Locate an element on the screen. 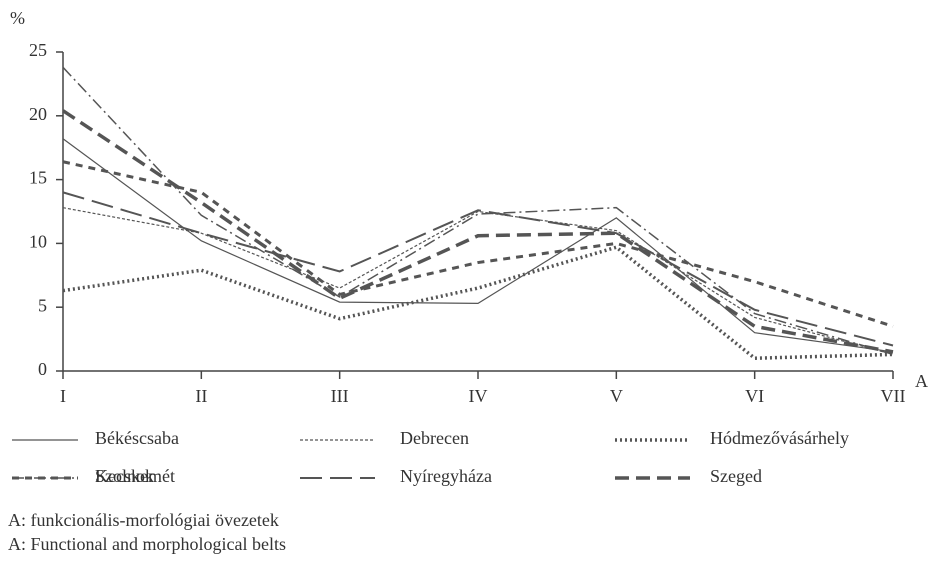 The image size is (931, 567). x-tick-label: VI is located at coordinates (754, 396).